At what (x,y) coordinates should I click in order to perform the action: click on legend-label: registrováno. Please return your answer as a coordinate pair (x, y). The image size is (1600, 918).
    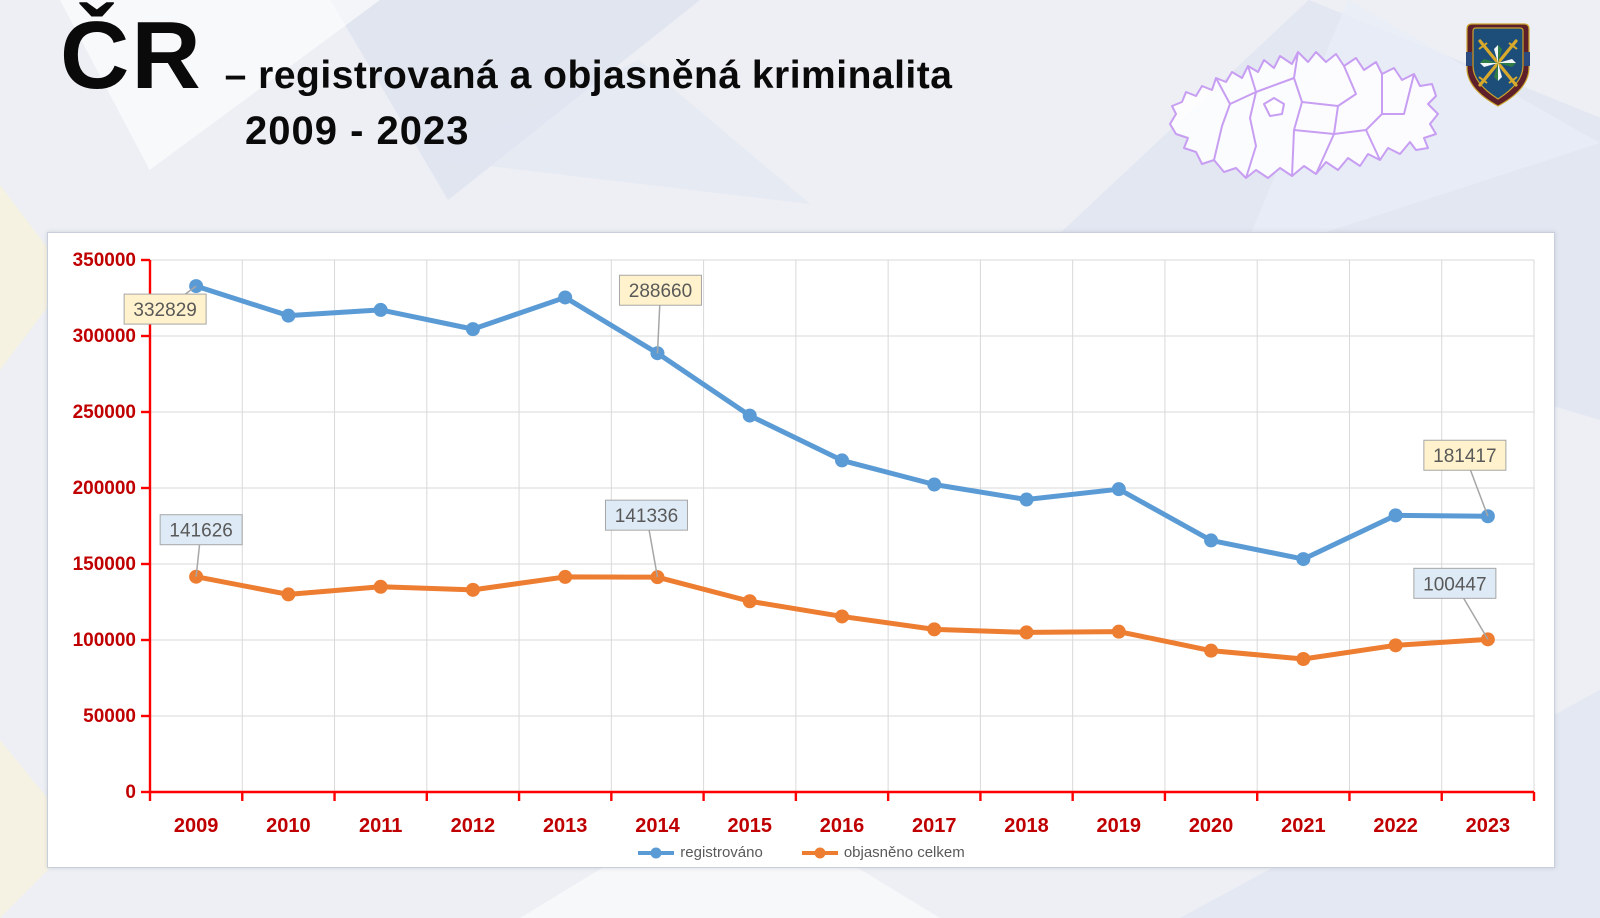
    Looking at the image, I should click on (721, 852).